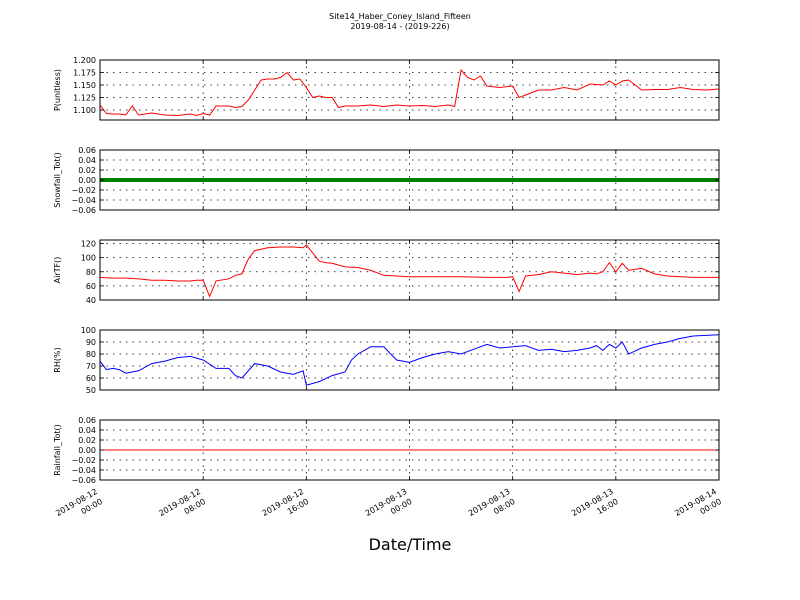  Describe the element at coordinates (84, 110) in the screenshot. I see `y-tick-label: 1.100` at that location.